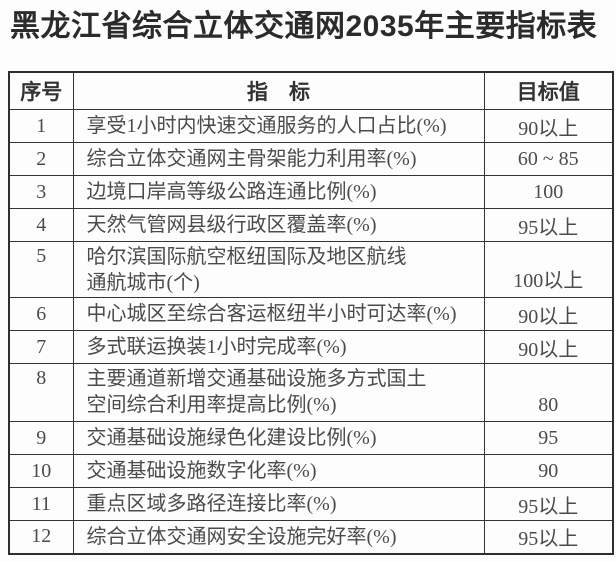 This screenshot has height=561, width=616. What do you see at coordinates (548, 159) in the screenshot?
I see `row-target-cell: 60 ~ 85` at bounding box center [548, 159].